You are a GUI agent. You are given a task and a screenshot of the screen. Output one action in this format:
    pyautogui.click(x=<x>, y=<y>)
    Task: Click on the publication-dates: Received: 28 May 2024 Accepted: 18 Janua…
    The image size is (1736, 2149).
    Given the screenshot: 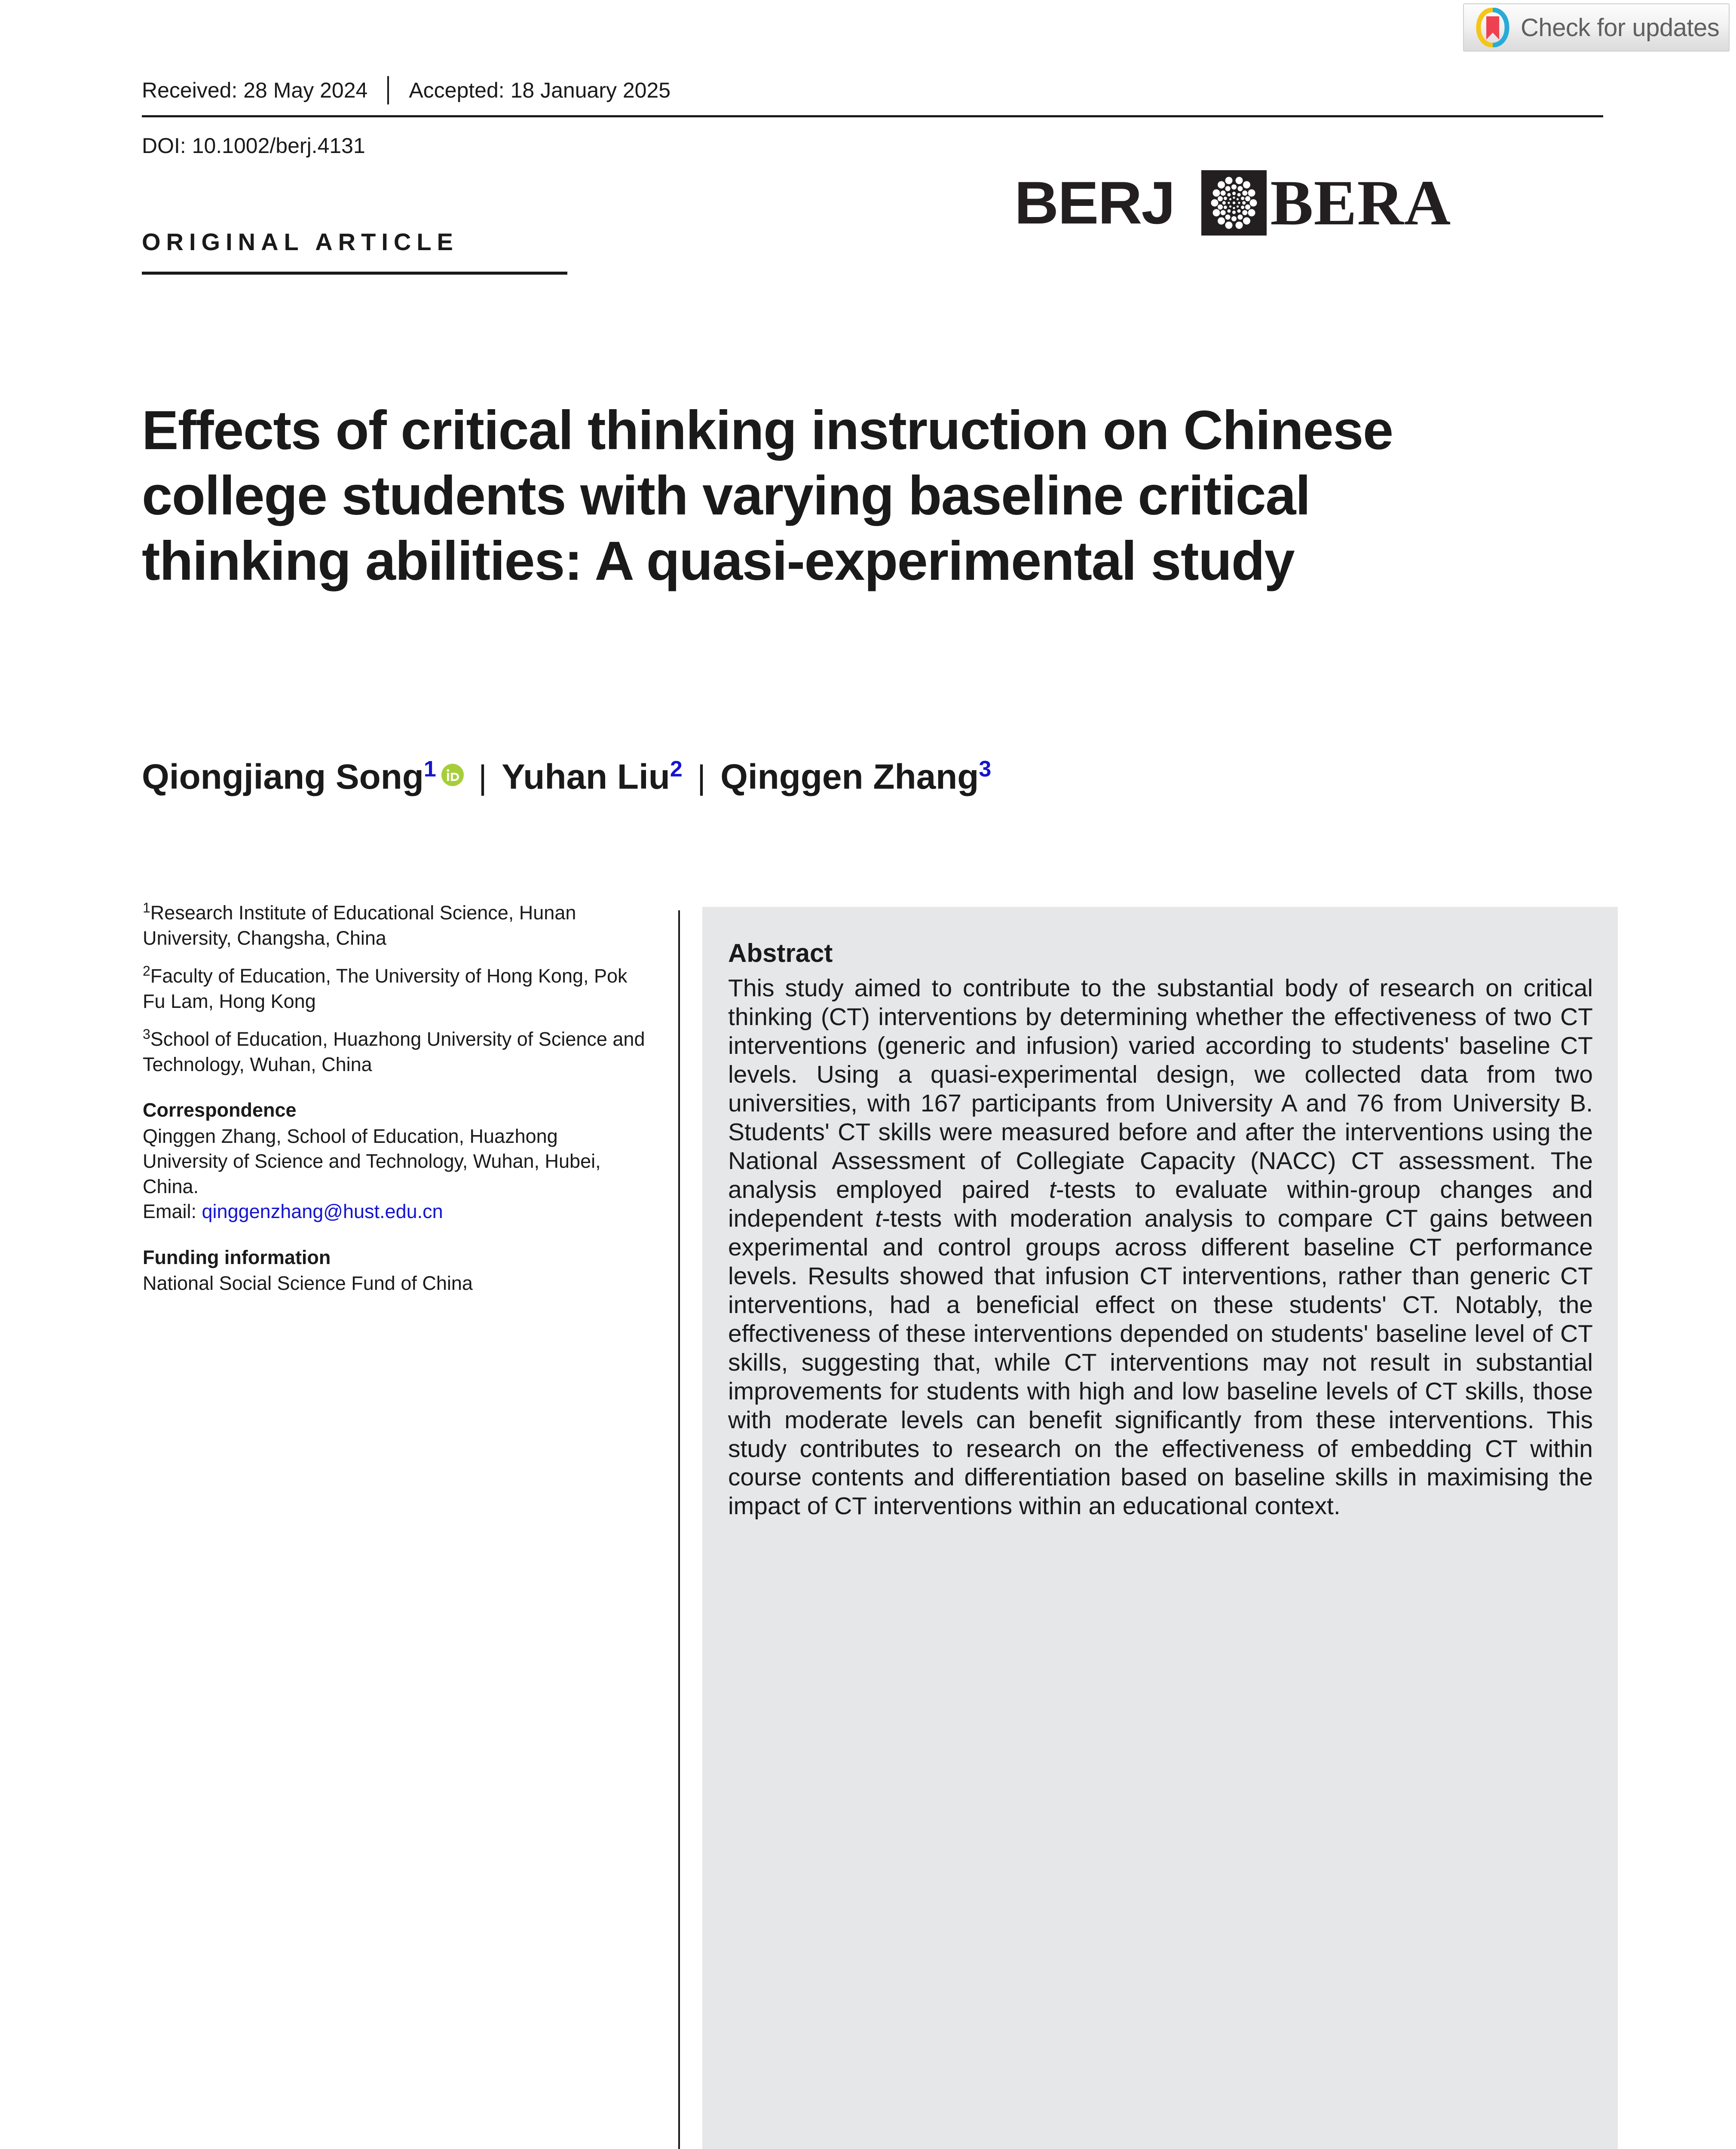 What is the action you would take?
    pyautogui.click(x=872, y=90)
    